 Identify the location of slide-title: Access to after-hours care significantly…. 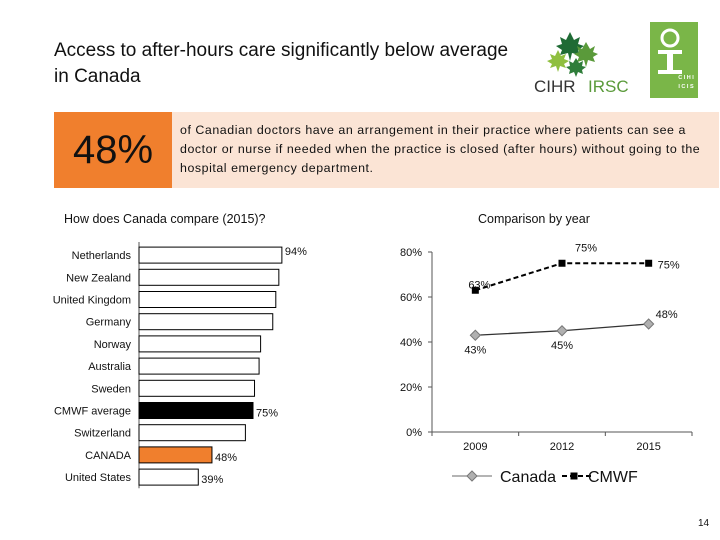
(281, 63).